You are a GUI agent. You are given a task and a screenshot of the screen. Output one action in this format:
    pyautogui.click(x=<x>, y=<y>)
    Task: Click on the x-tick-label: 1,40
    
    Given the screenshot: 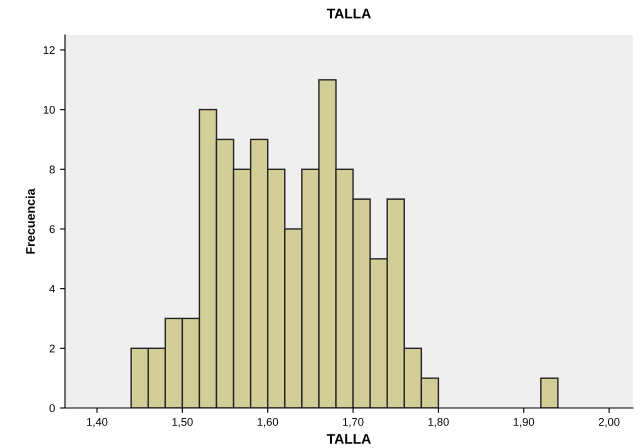 What is the action you would take?
    pyautogui.click(x=97, y=423)
    